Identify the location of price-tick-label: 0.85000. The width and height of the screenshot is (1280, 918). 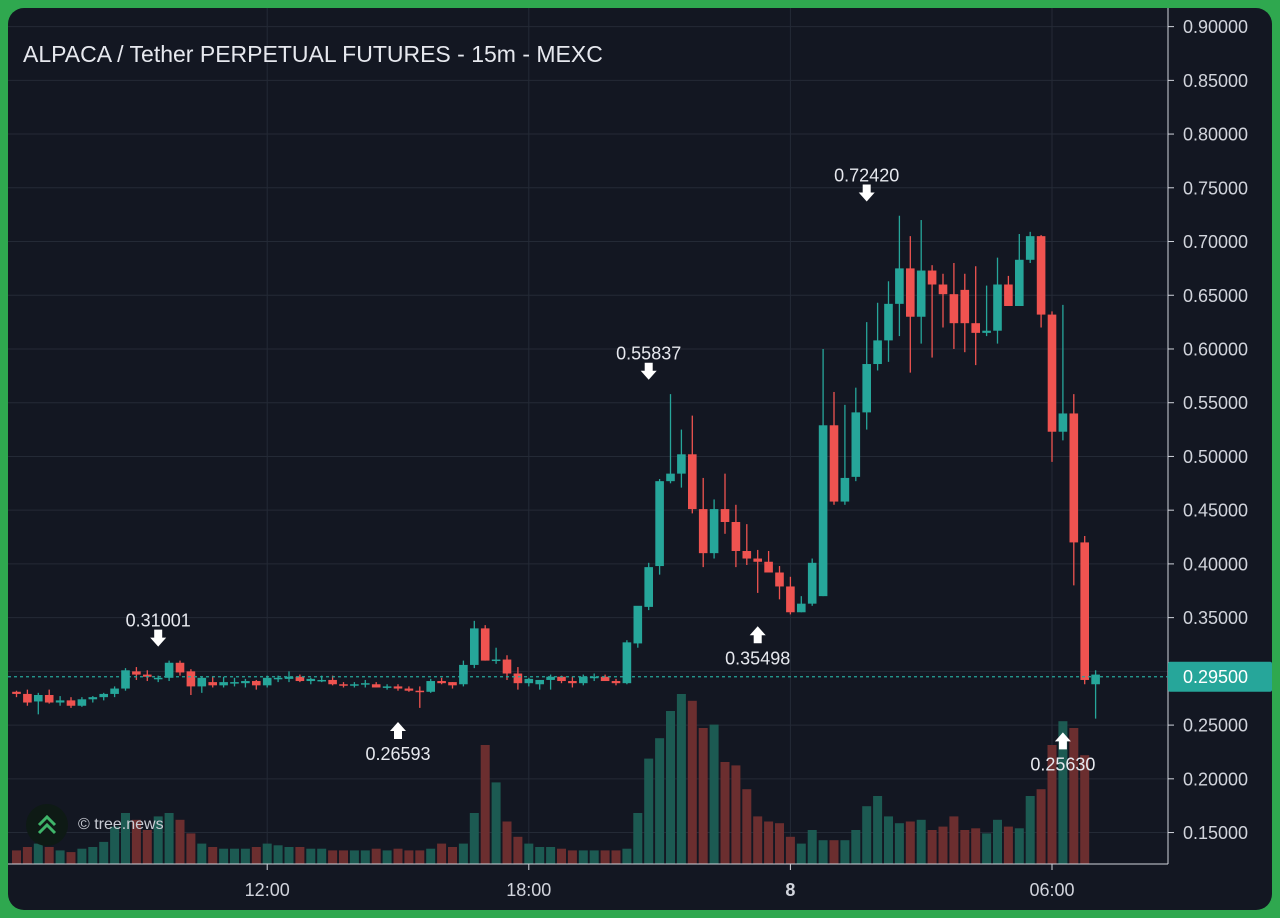
(1215, 81).